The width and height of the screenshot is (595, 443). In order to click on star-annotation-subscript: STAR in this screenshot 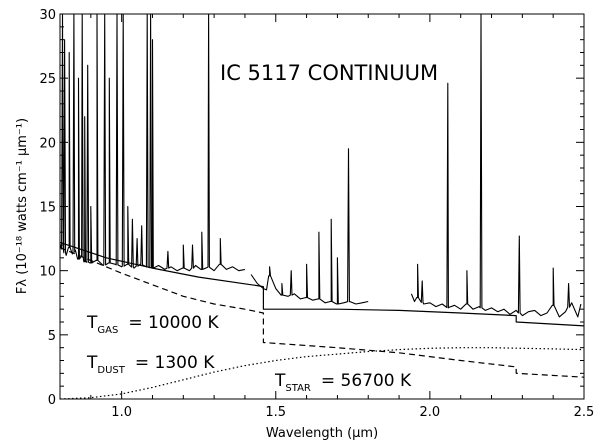, I will do `click(298, 388)`.